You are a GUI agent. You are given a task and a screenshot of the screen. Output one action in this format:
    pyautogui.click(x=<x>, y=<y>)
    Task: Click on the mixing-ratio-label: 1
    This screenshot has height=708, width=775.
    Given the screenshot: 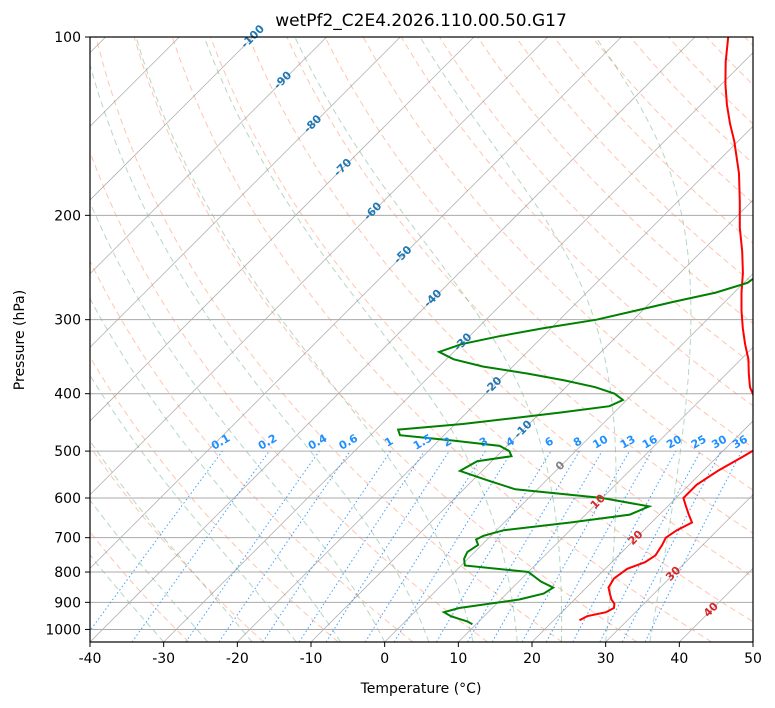 What is the action you would take?
    pyautogui.click(x=388, y=442)
    